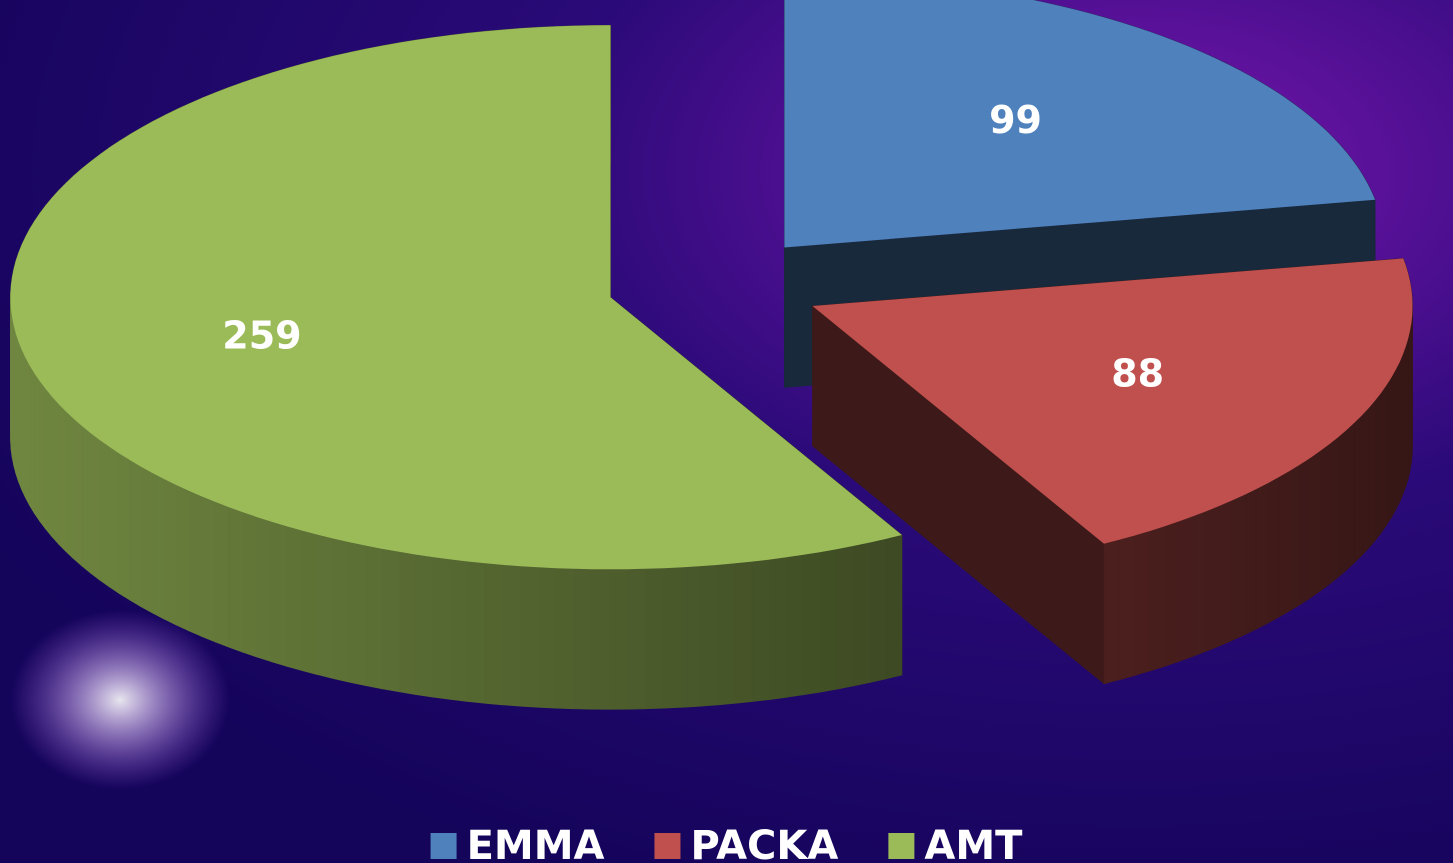 Image resolution: width=1453 pixels, height=863 pixels. What do you see at coordinates (1137, 374) in the screenshot?
I see `data-label: 88` at bounding box center [1137, 374].